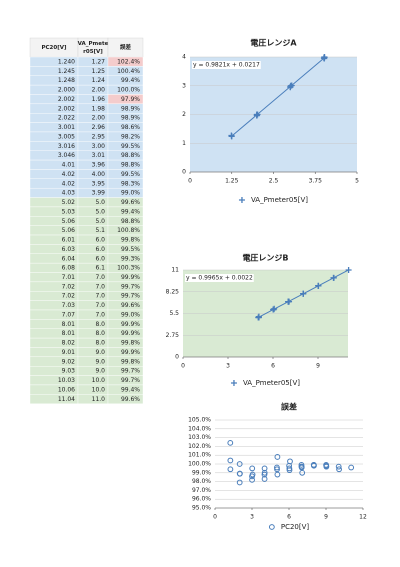 The width and height of the screenshot is (400, 567). I want to click on cell-text: 6.0, so click(100, 240).